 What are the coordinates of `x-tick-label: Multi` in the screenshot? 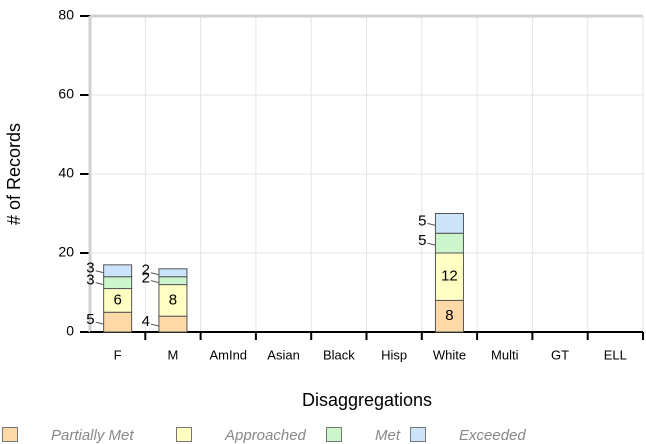 It's located at (505, 354).